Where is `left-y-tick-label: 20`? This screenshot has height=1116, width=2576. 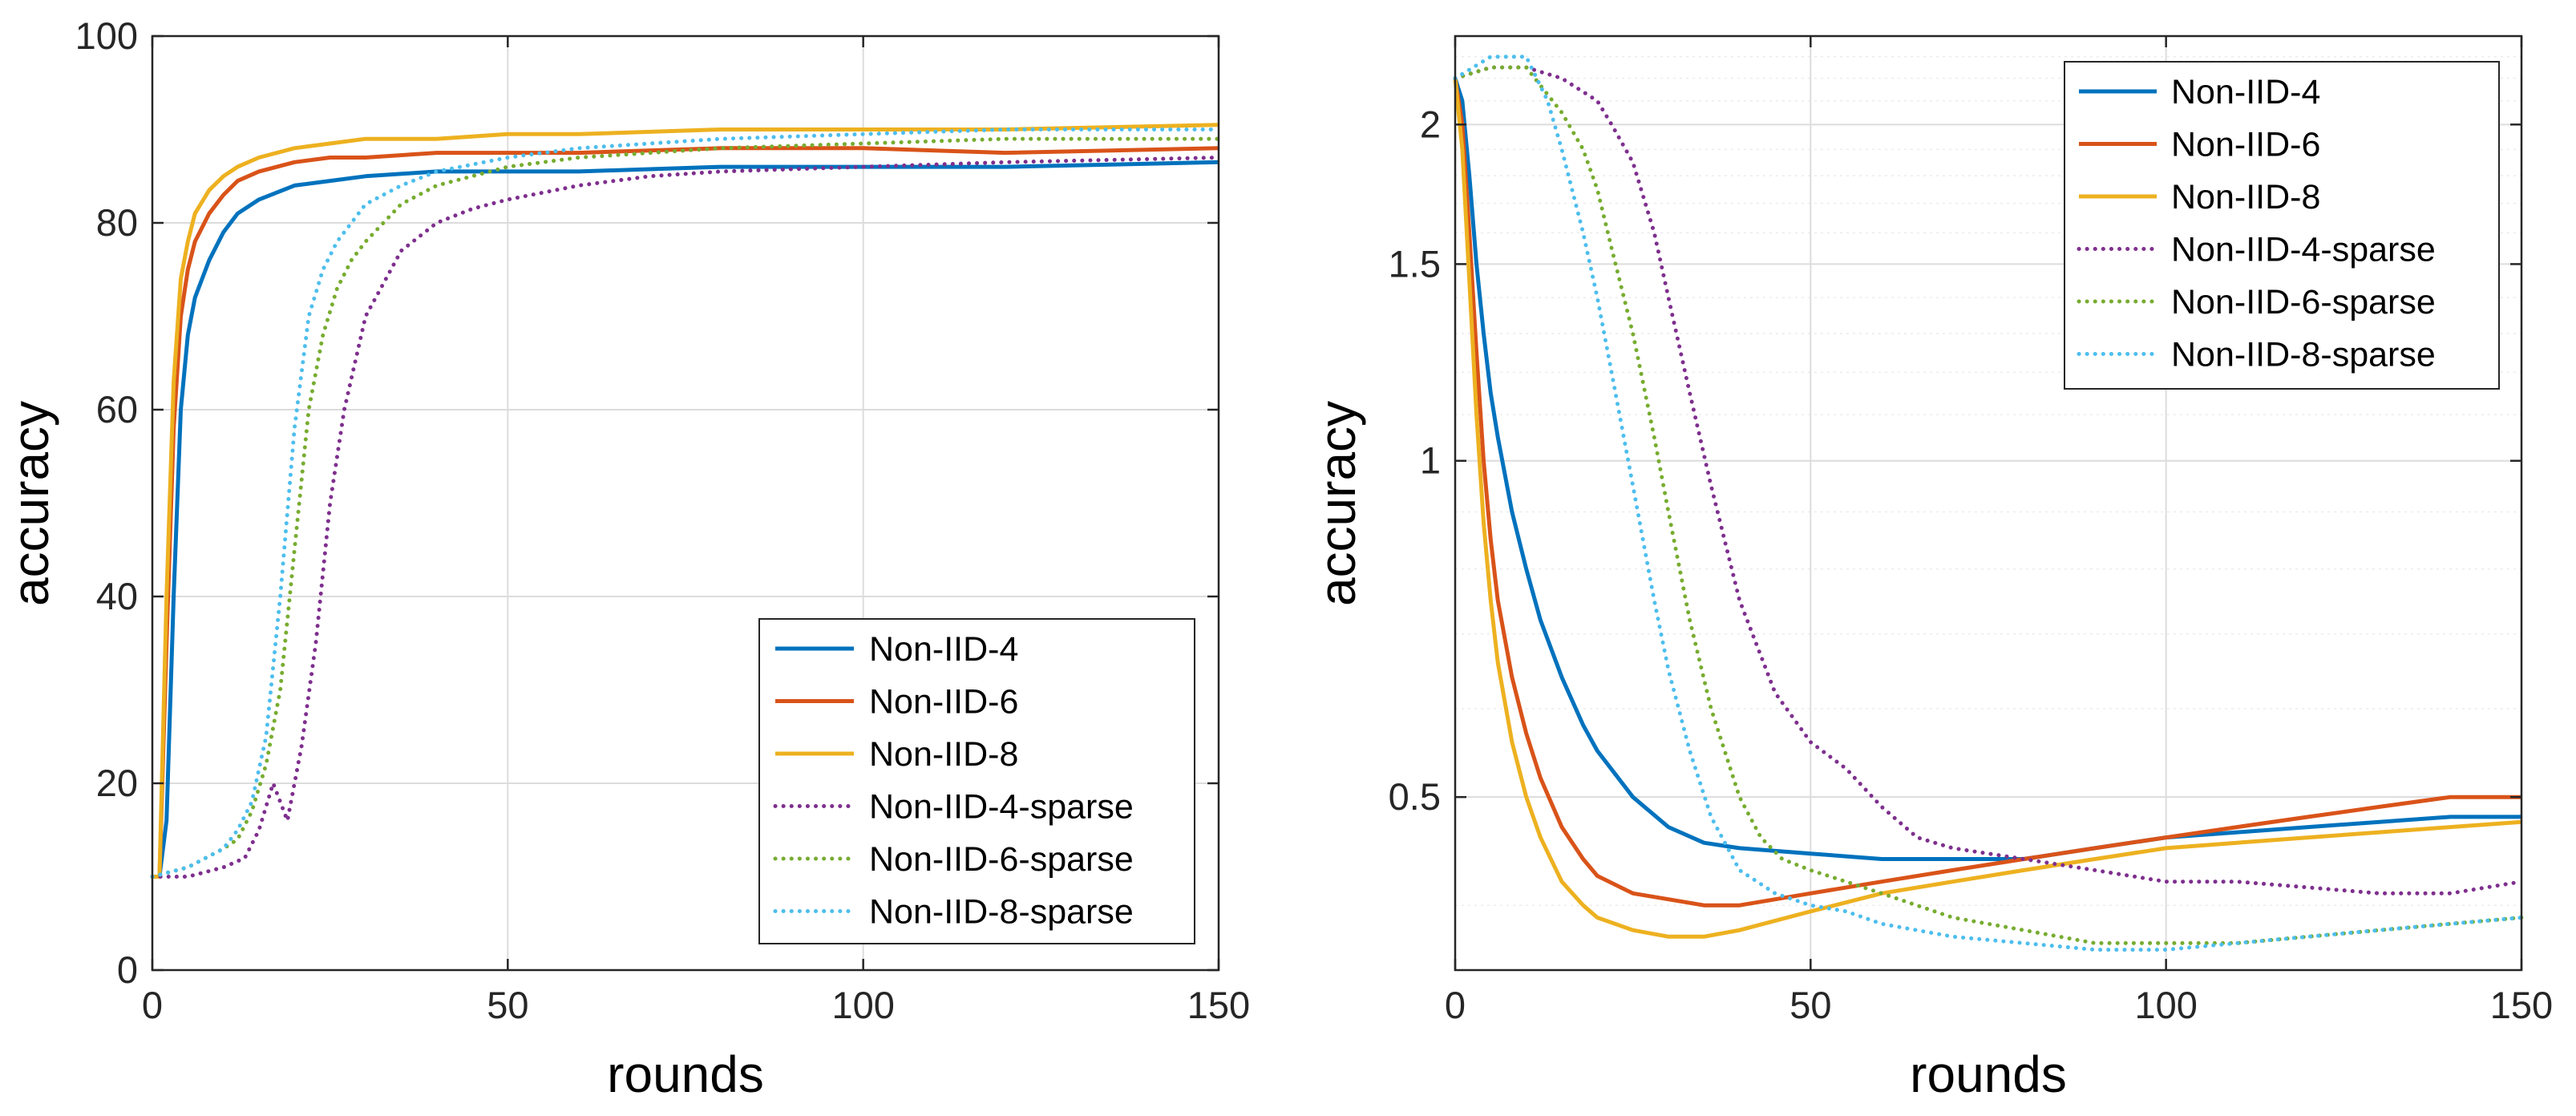 left-y-tick-label: 20 is located at coordinates (117, 783).